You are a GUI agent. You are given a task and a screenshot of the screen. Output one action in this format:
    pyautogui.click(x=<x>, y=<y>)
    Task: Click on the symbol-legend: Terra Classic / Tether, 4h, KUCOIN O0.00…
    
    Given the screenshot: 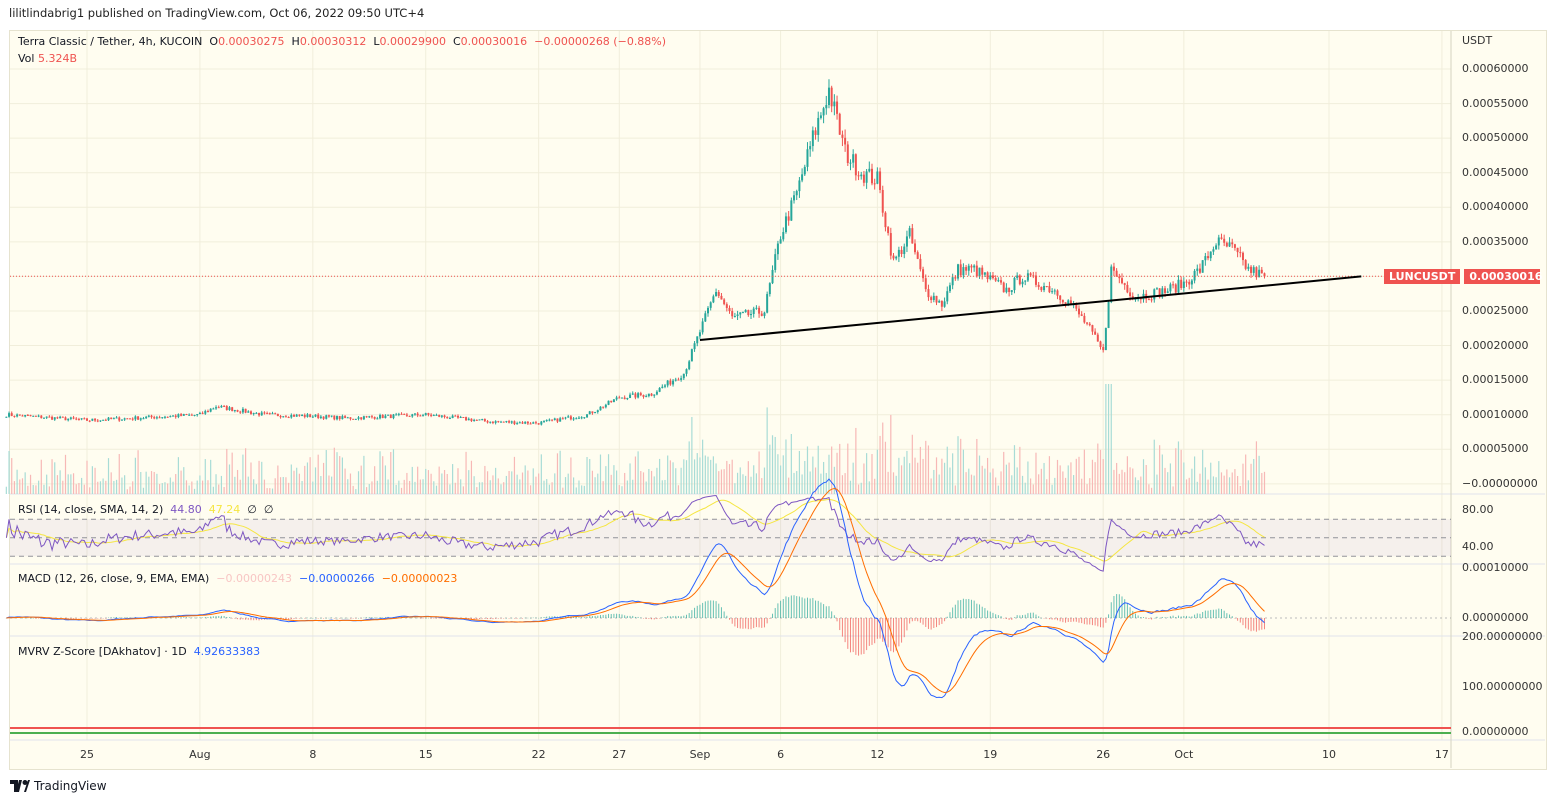 What is the action you would take?
    pyautogui.click(x=342, y=41)
    